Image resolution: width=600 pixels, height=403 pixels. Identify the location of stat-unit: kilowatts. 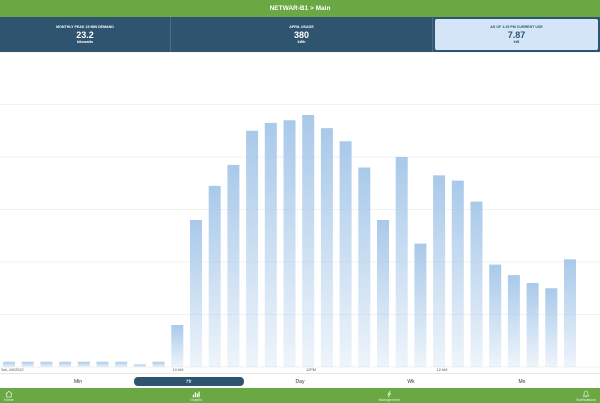
(85, 42).